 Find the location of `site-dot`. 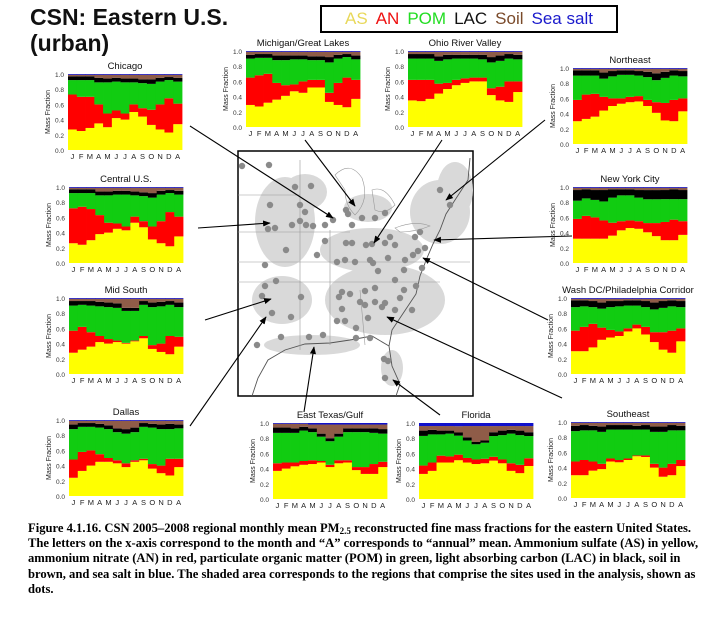

site-dot is located at coordinates (311, 186).